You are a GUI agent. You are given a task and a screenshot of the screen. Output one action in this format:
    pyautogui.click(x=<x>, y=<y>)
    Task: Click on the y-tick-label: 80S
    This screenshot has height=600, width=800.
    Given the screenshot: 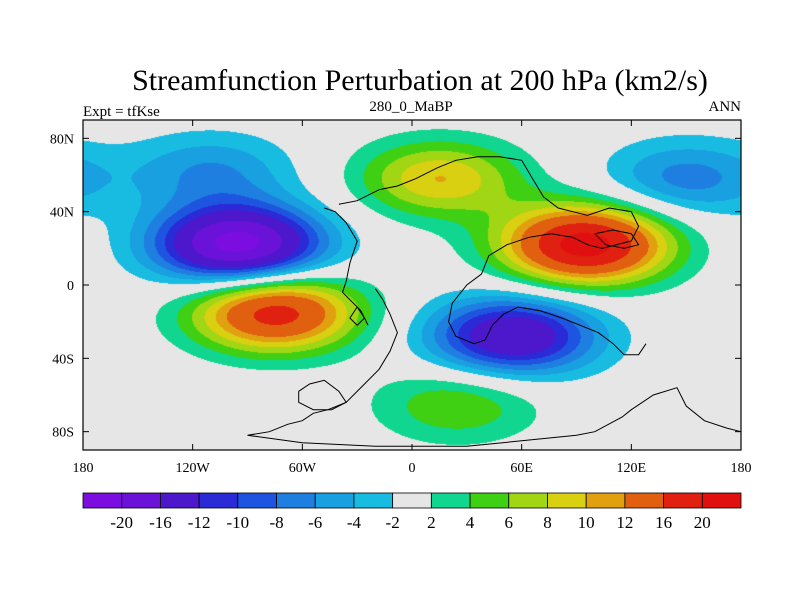 What is the action you would take?
    pyautogui.click(x=63, y=433)
    